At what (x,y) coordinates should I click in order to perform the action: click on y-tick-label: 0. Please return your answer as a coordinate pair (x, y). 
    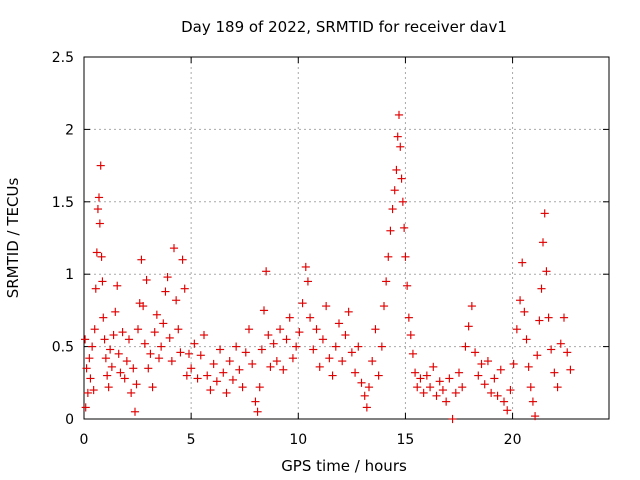
    Looking at the image, I should click on (69, 420).